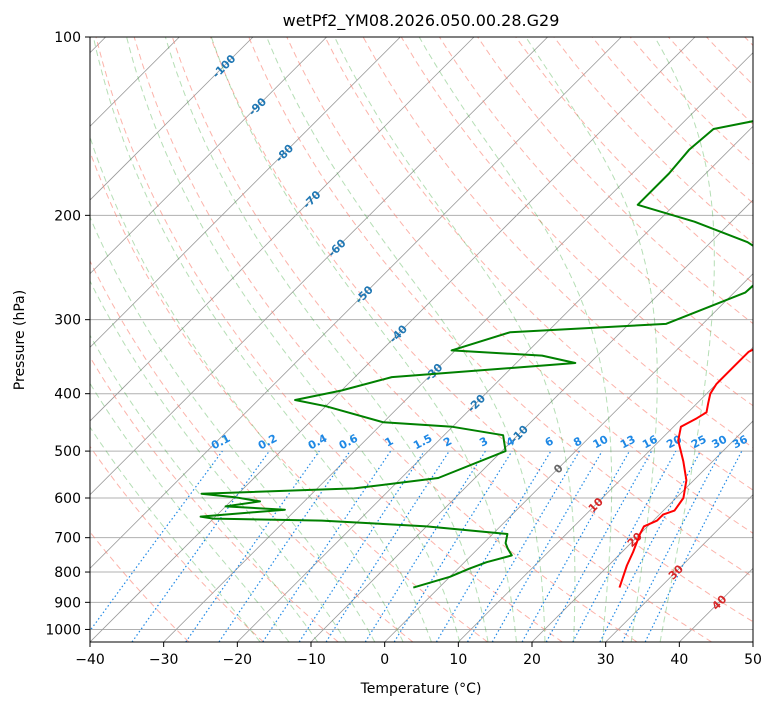 The image size is (775, 708). What do you see at coordinates (67, 321) in the screenshot?
I see `y-tick-label: 300` at bounding box center [67, 321].